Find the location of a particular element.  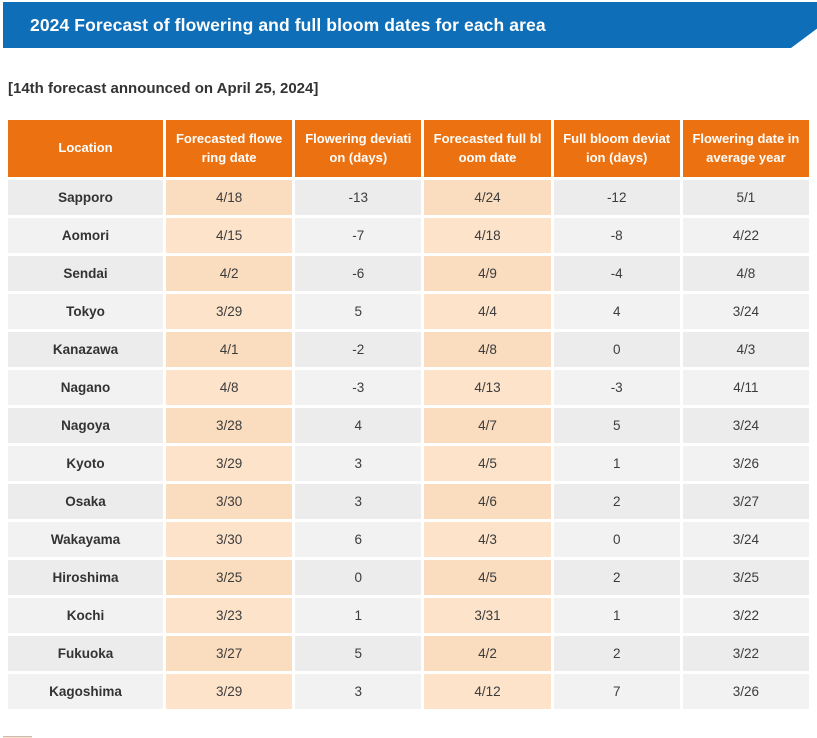

cell-flowering-date: 4/2 is located at coordinates (229, 273).